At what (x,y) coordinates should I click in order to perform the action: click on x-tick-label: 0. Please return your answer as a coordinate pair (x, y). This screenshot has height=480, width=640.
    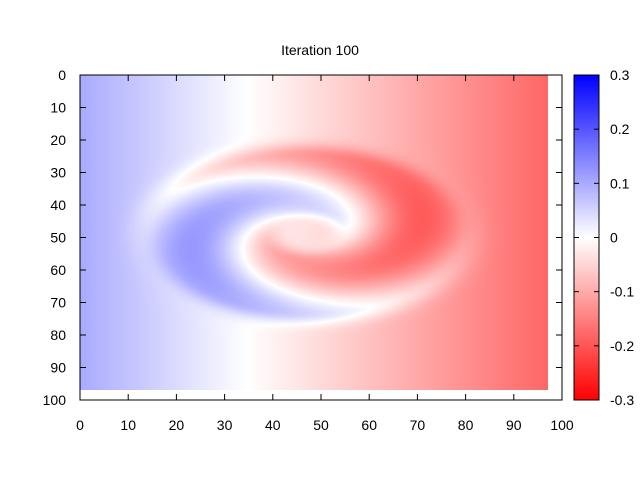
    Looking at the image, I should click on (80, 425).